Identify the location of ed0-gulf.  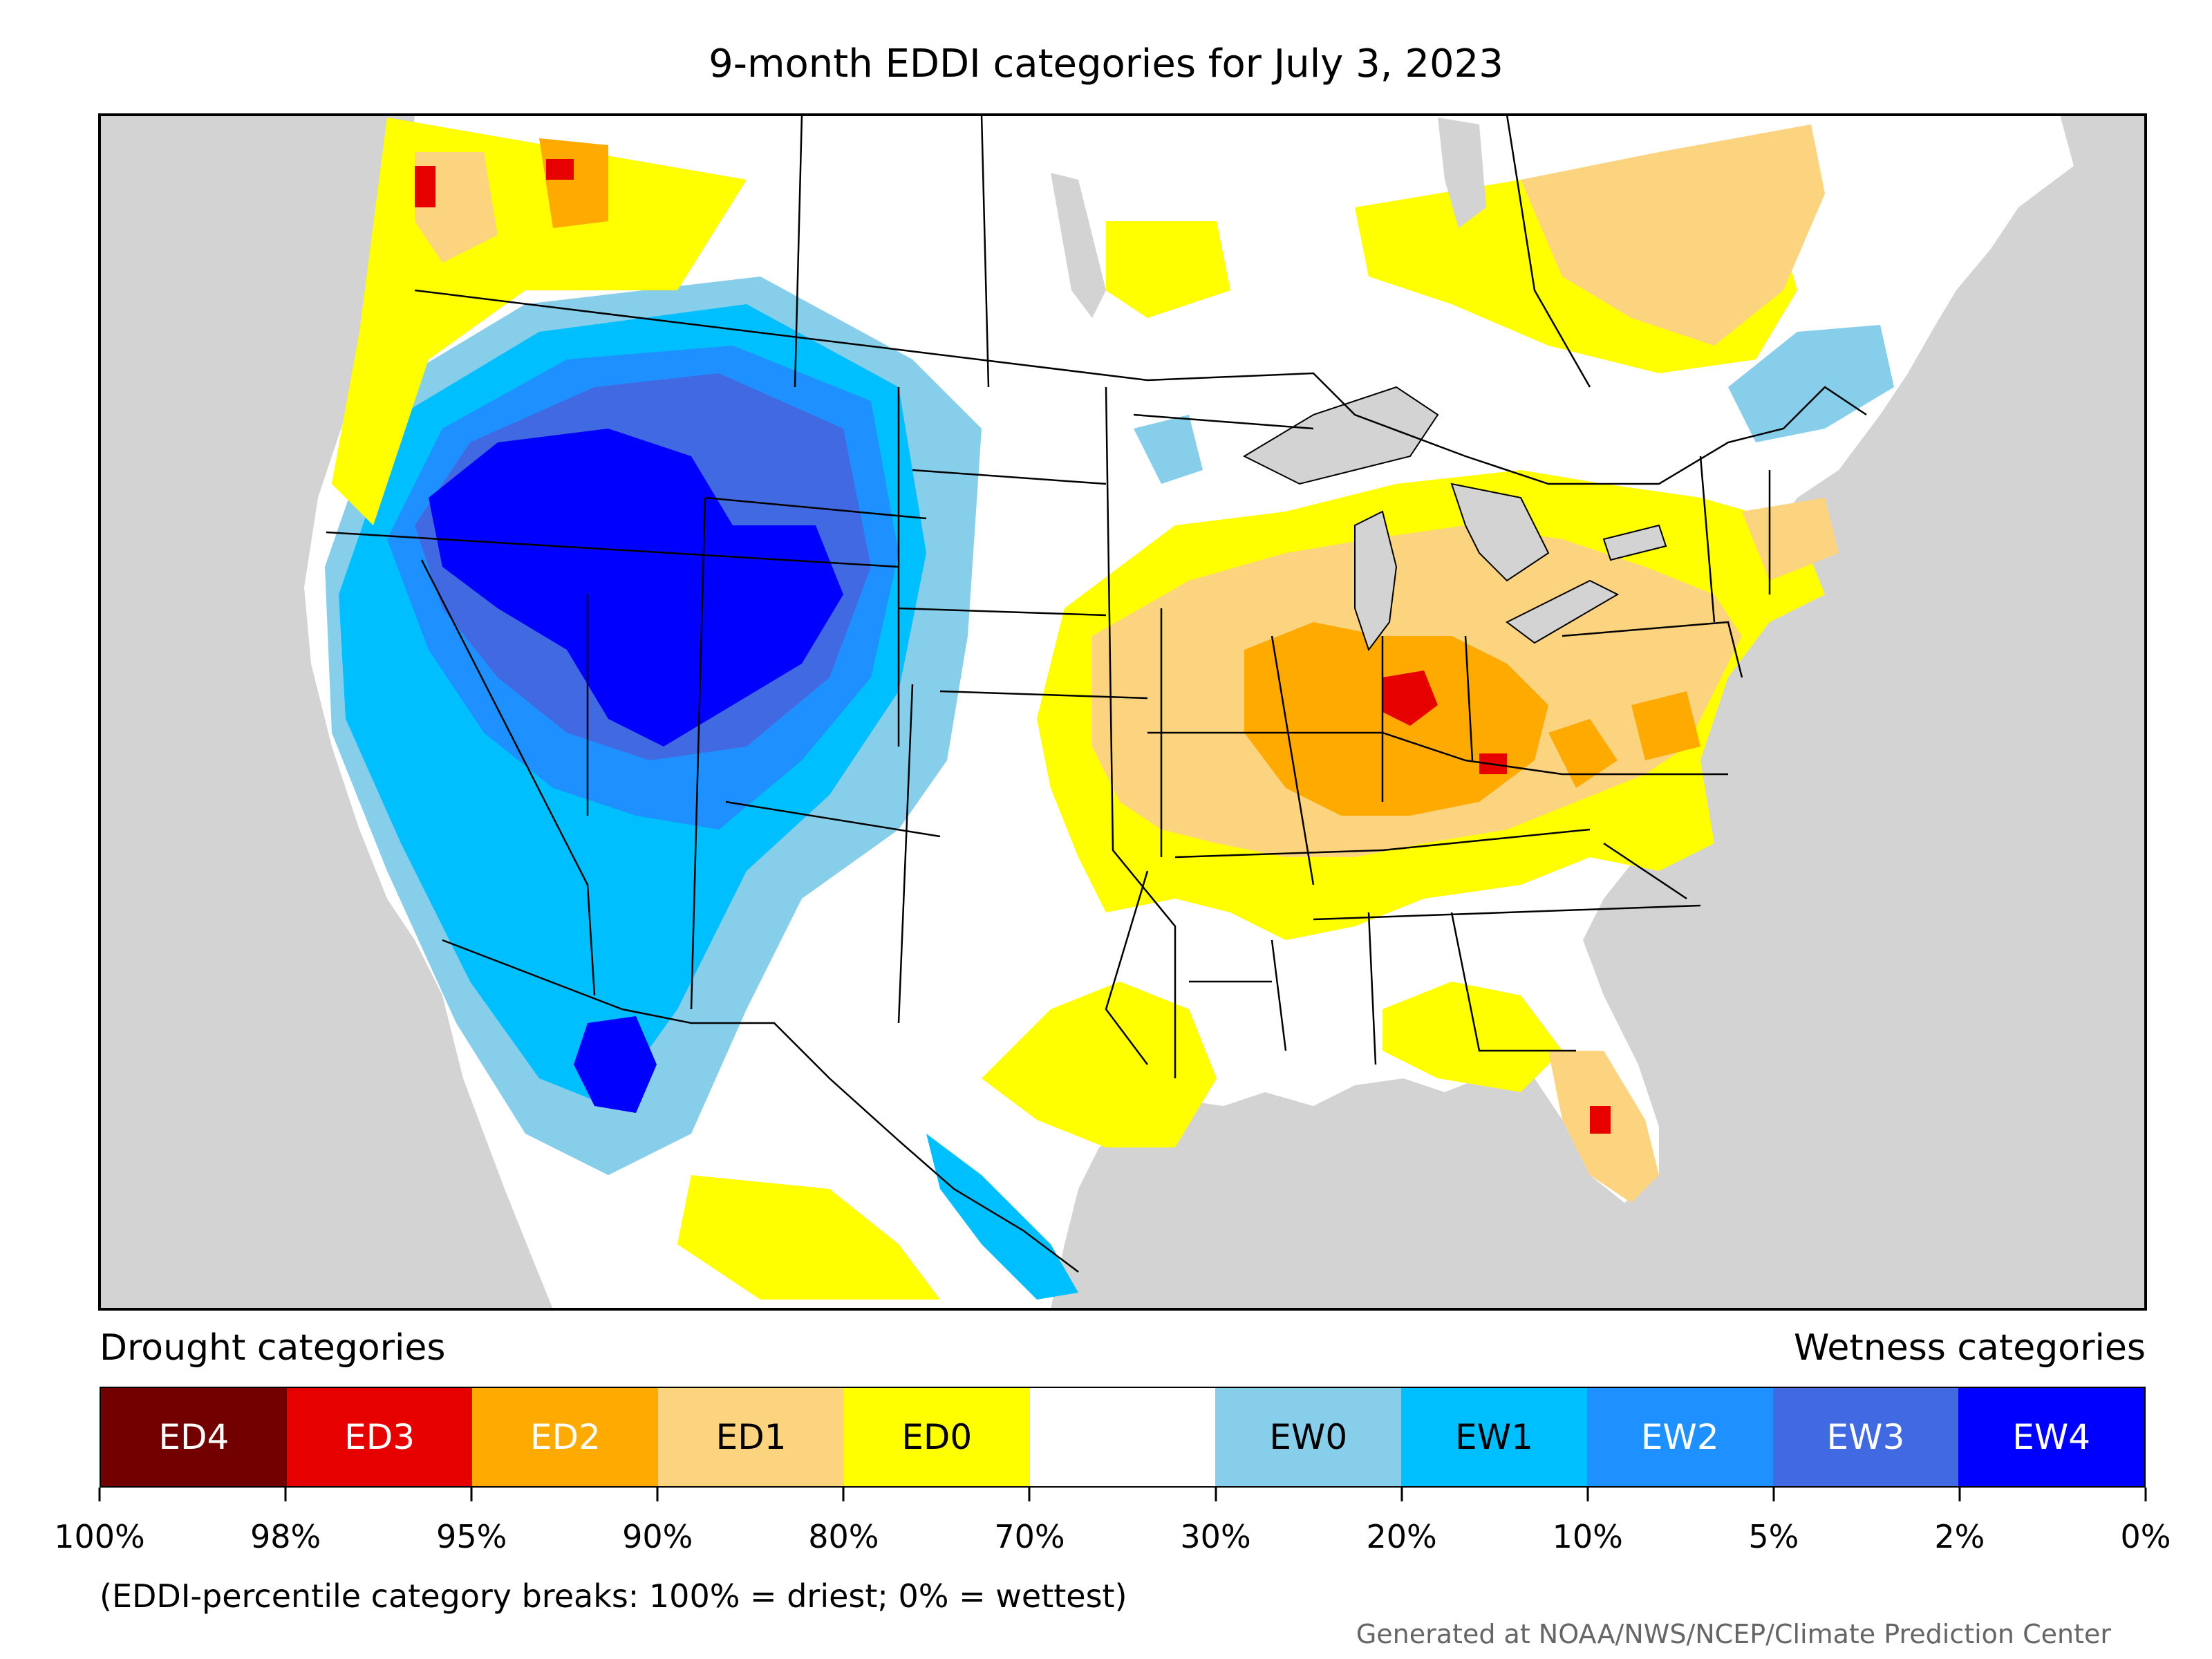
(1472, 1037).